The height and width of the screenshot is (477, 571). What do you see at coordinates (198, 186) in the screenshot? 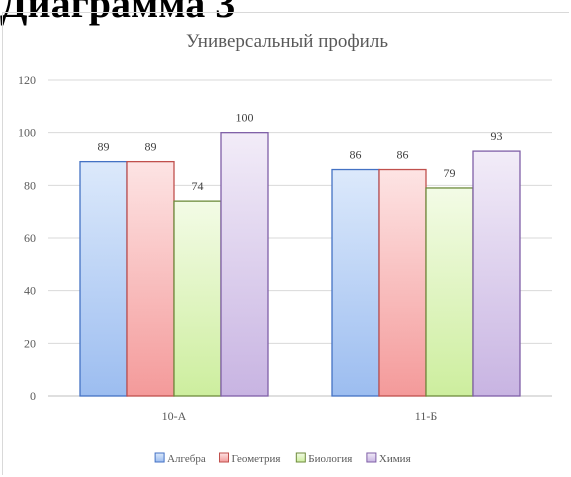
I see `data-label: 74` at bounding box center [198, 186].